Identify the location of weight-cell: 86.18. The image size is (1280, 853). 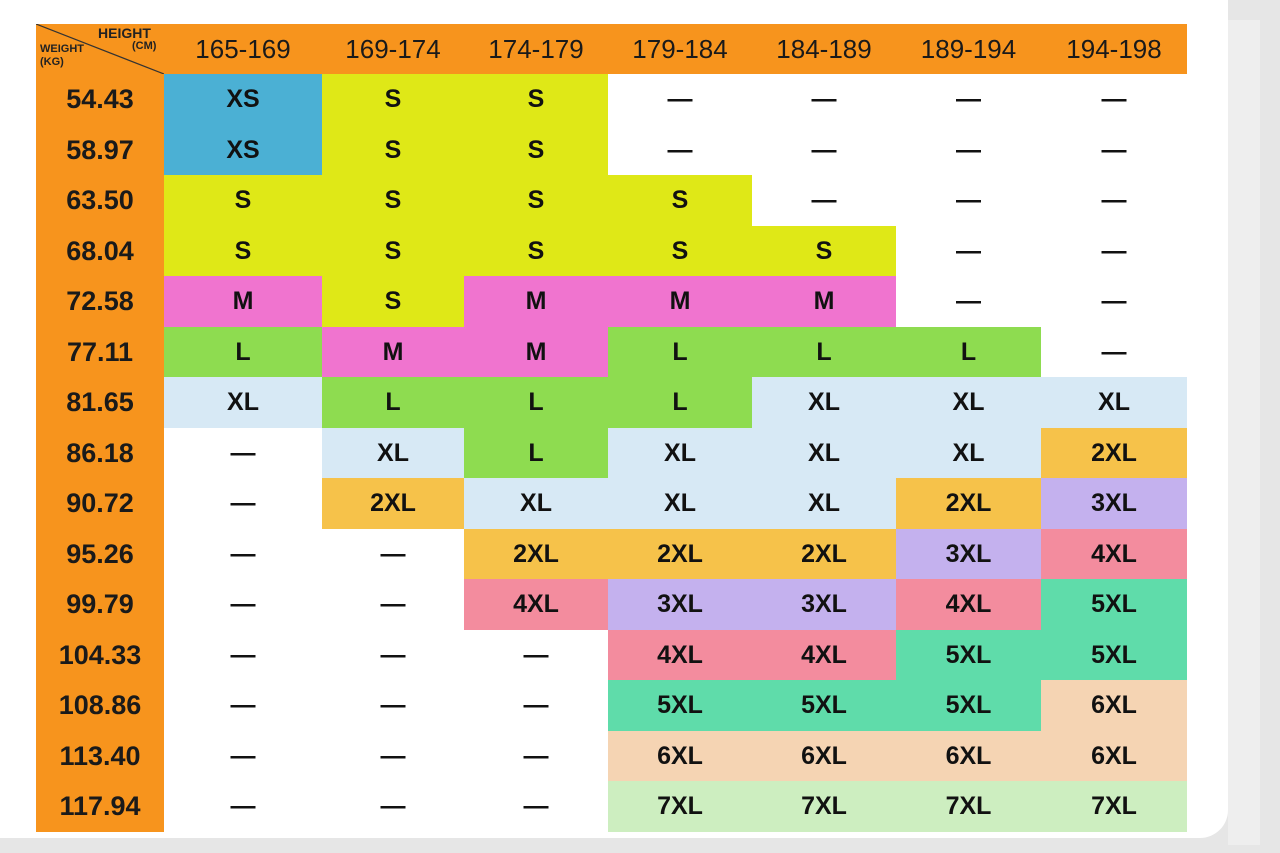
(100, 453).